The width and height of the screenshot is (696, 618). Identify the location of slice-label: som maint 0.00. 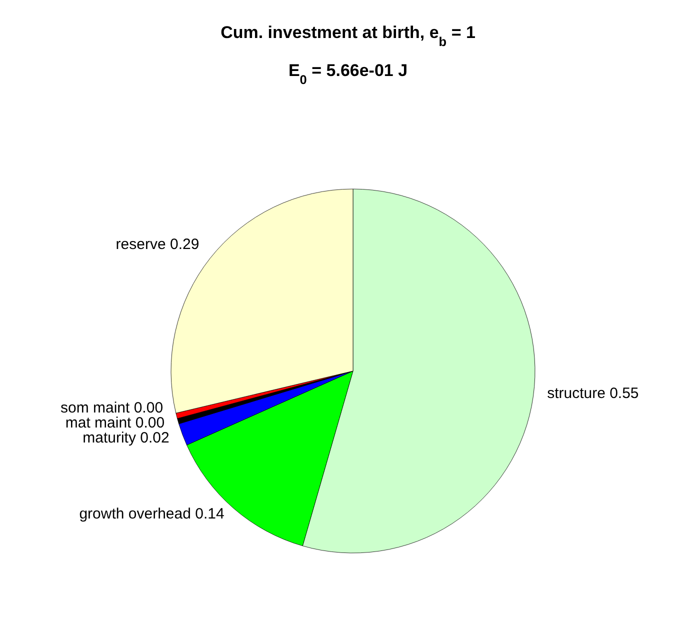
(112, 407).